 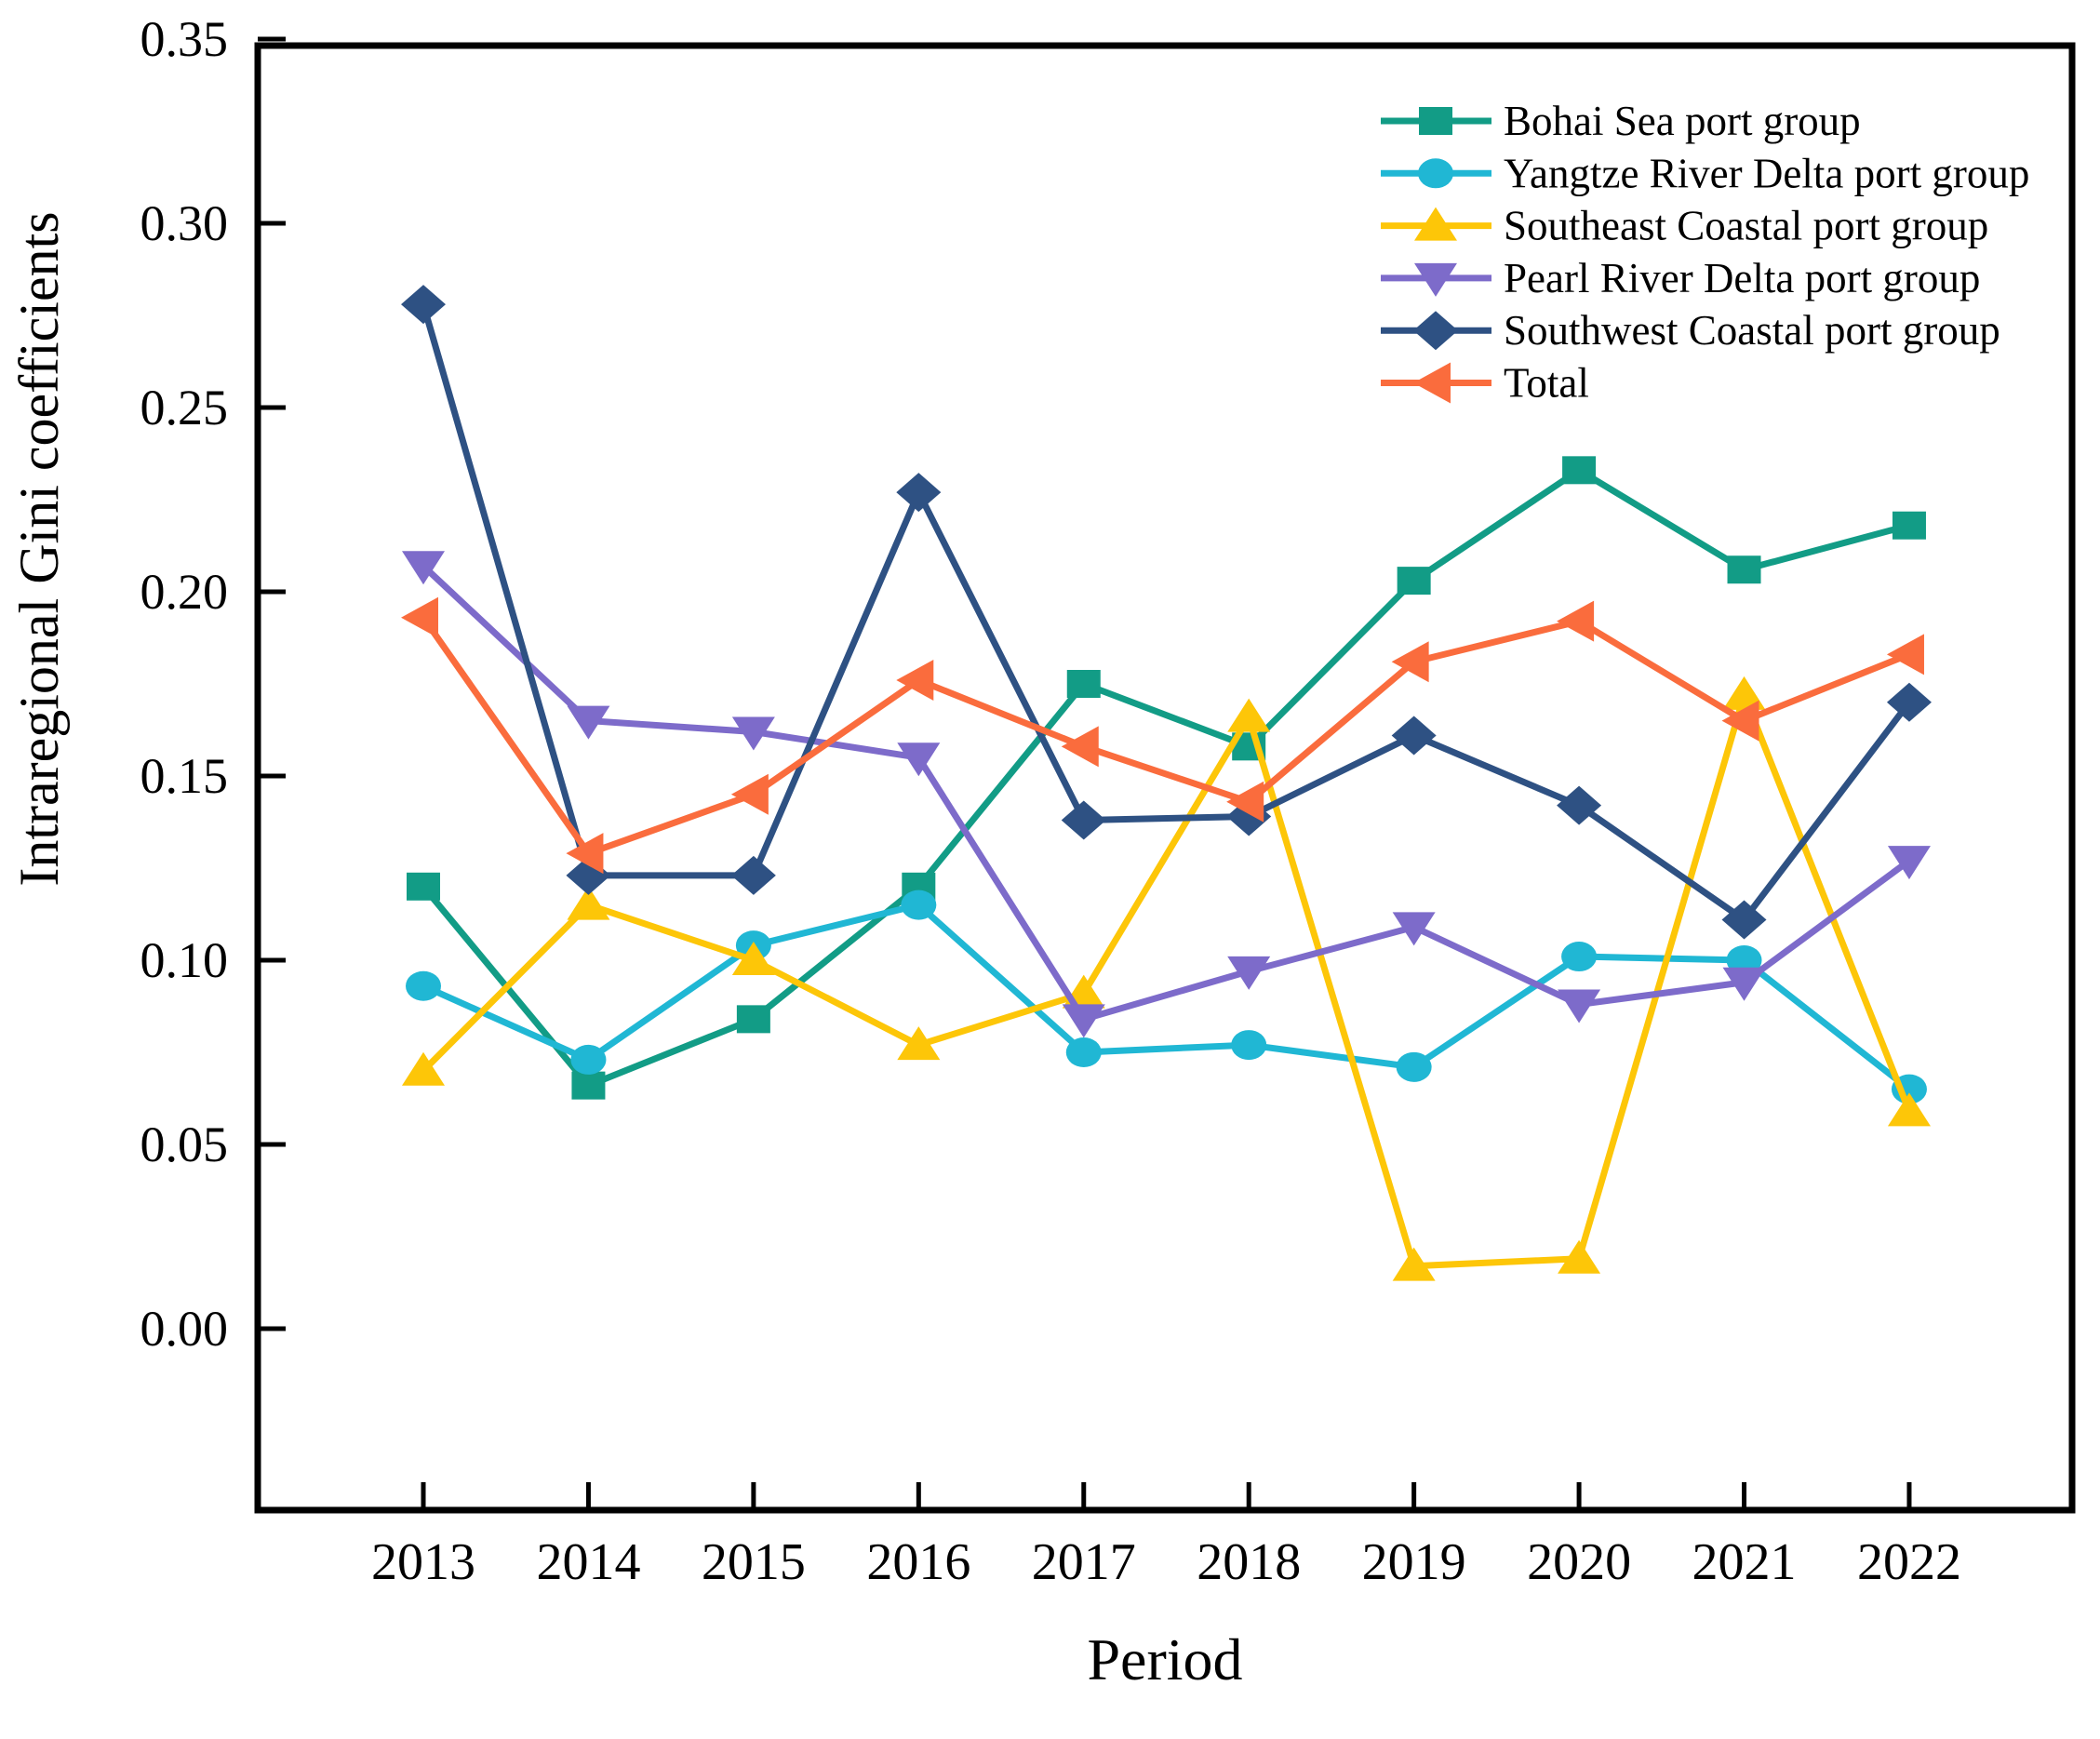 What do you see at coordinates (1767, 173) in the screenshot?
I see `legend-label: Yangtze River Delta port group` at bounding box center [1767, 173].